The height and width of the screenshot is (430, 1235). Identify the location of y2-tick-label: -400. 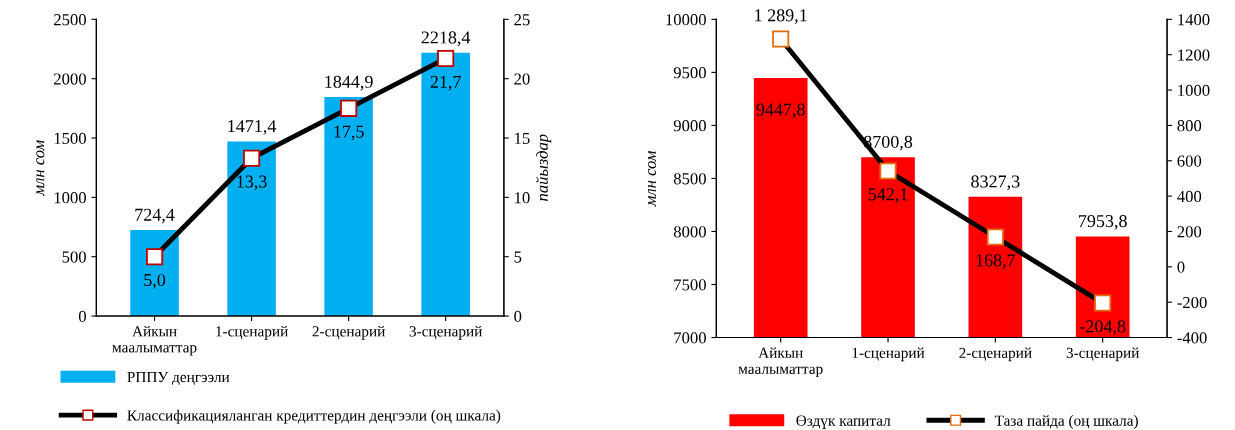
(1192, 338).